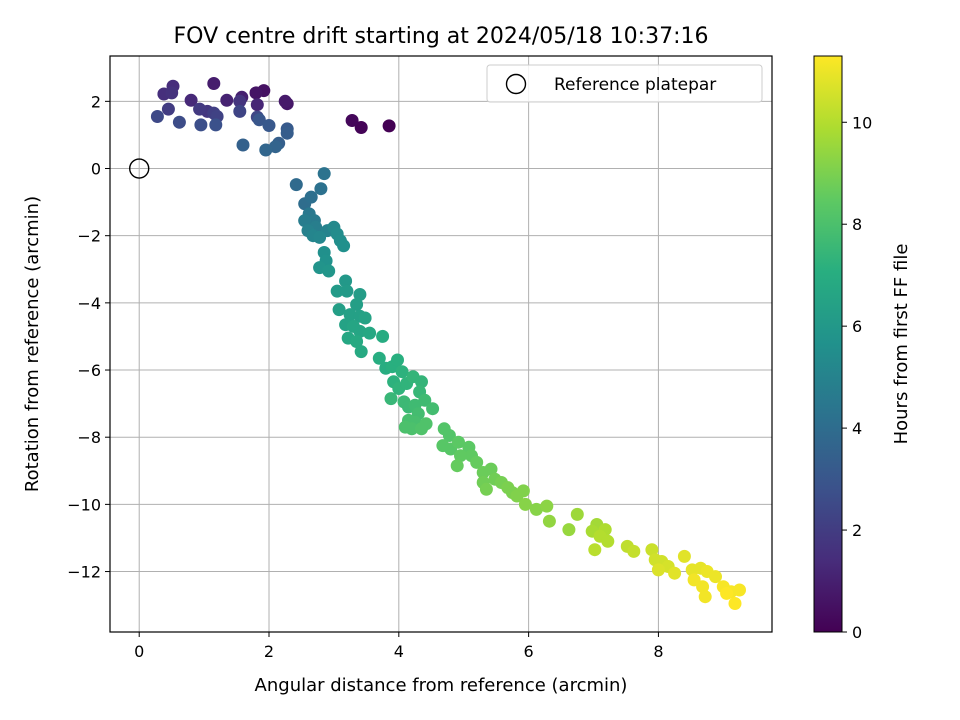 The image size is (960, 720). Describe the element at coordinates (88, 337) in the screenshot. I see `y-axis-ticks: 2 0 −2 −4 −6 −8 −10 −12` at that location.